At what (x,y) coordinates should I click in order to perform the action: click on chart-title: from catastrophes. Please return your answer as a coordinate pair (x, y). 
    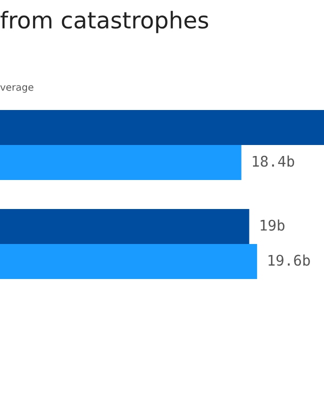
    Looking at the image, I should click on (104, 22).